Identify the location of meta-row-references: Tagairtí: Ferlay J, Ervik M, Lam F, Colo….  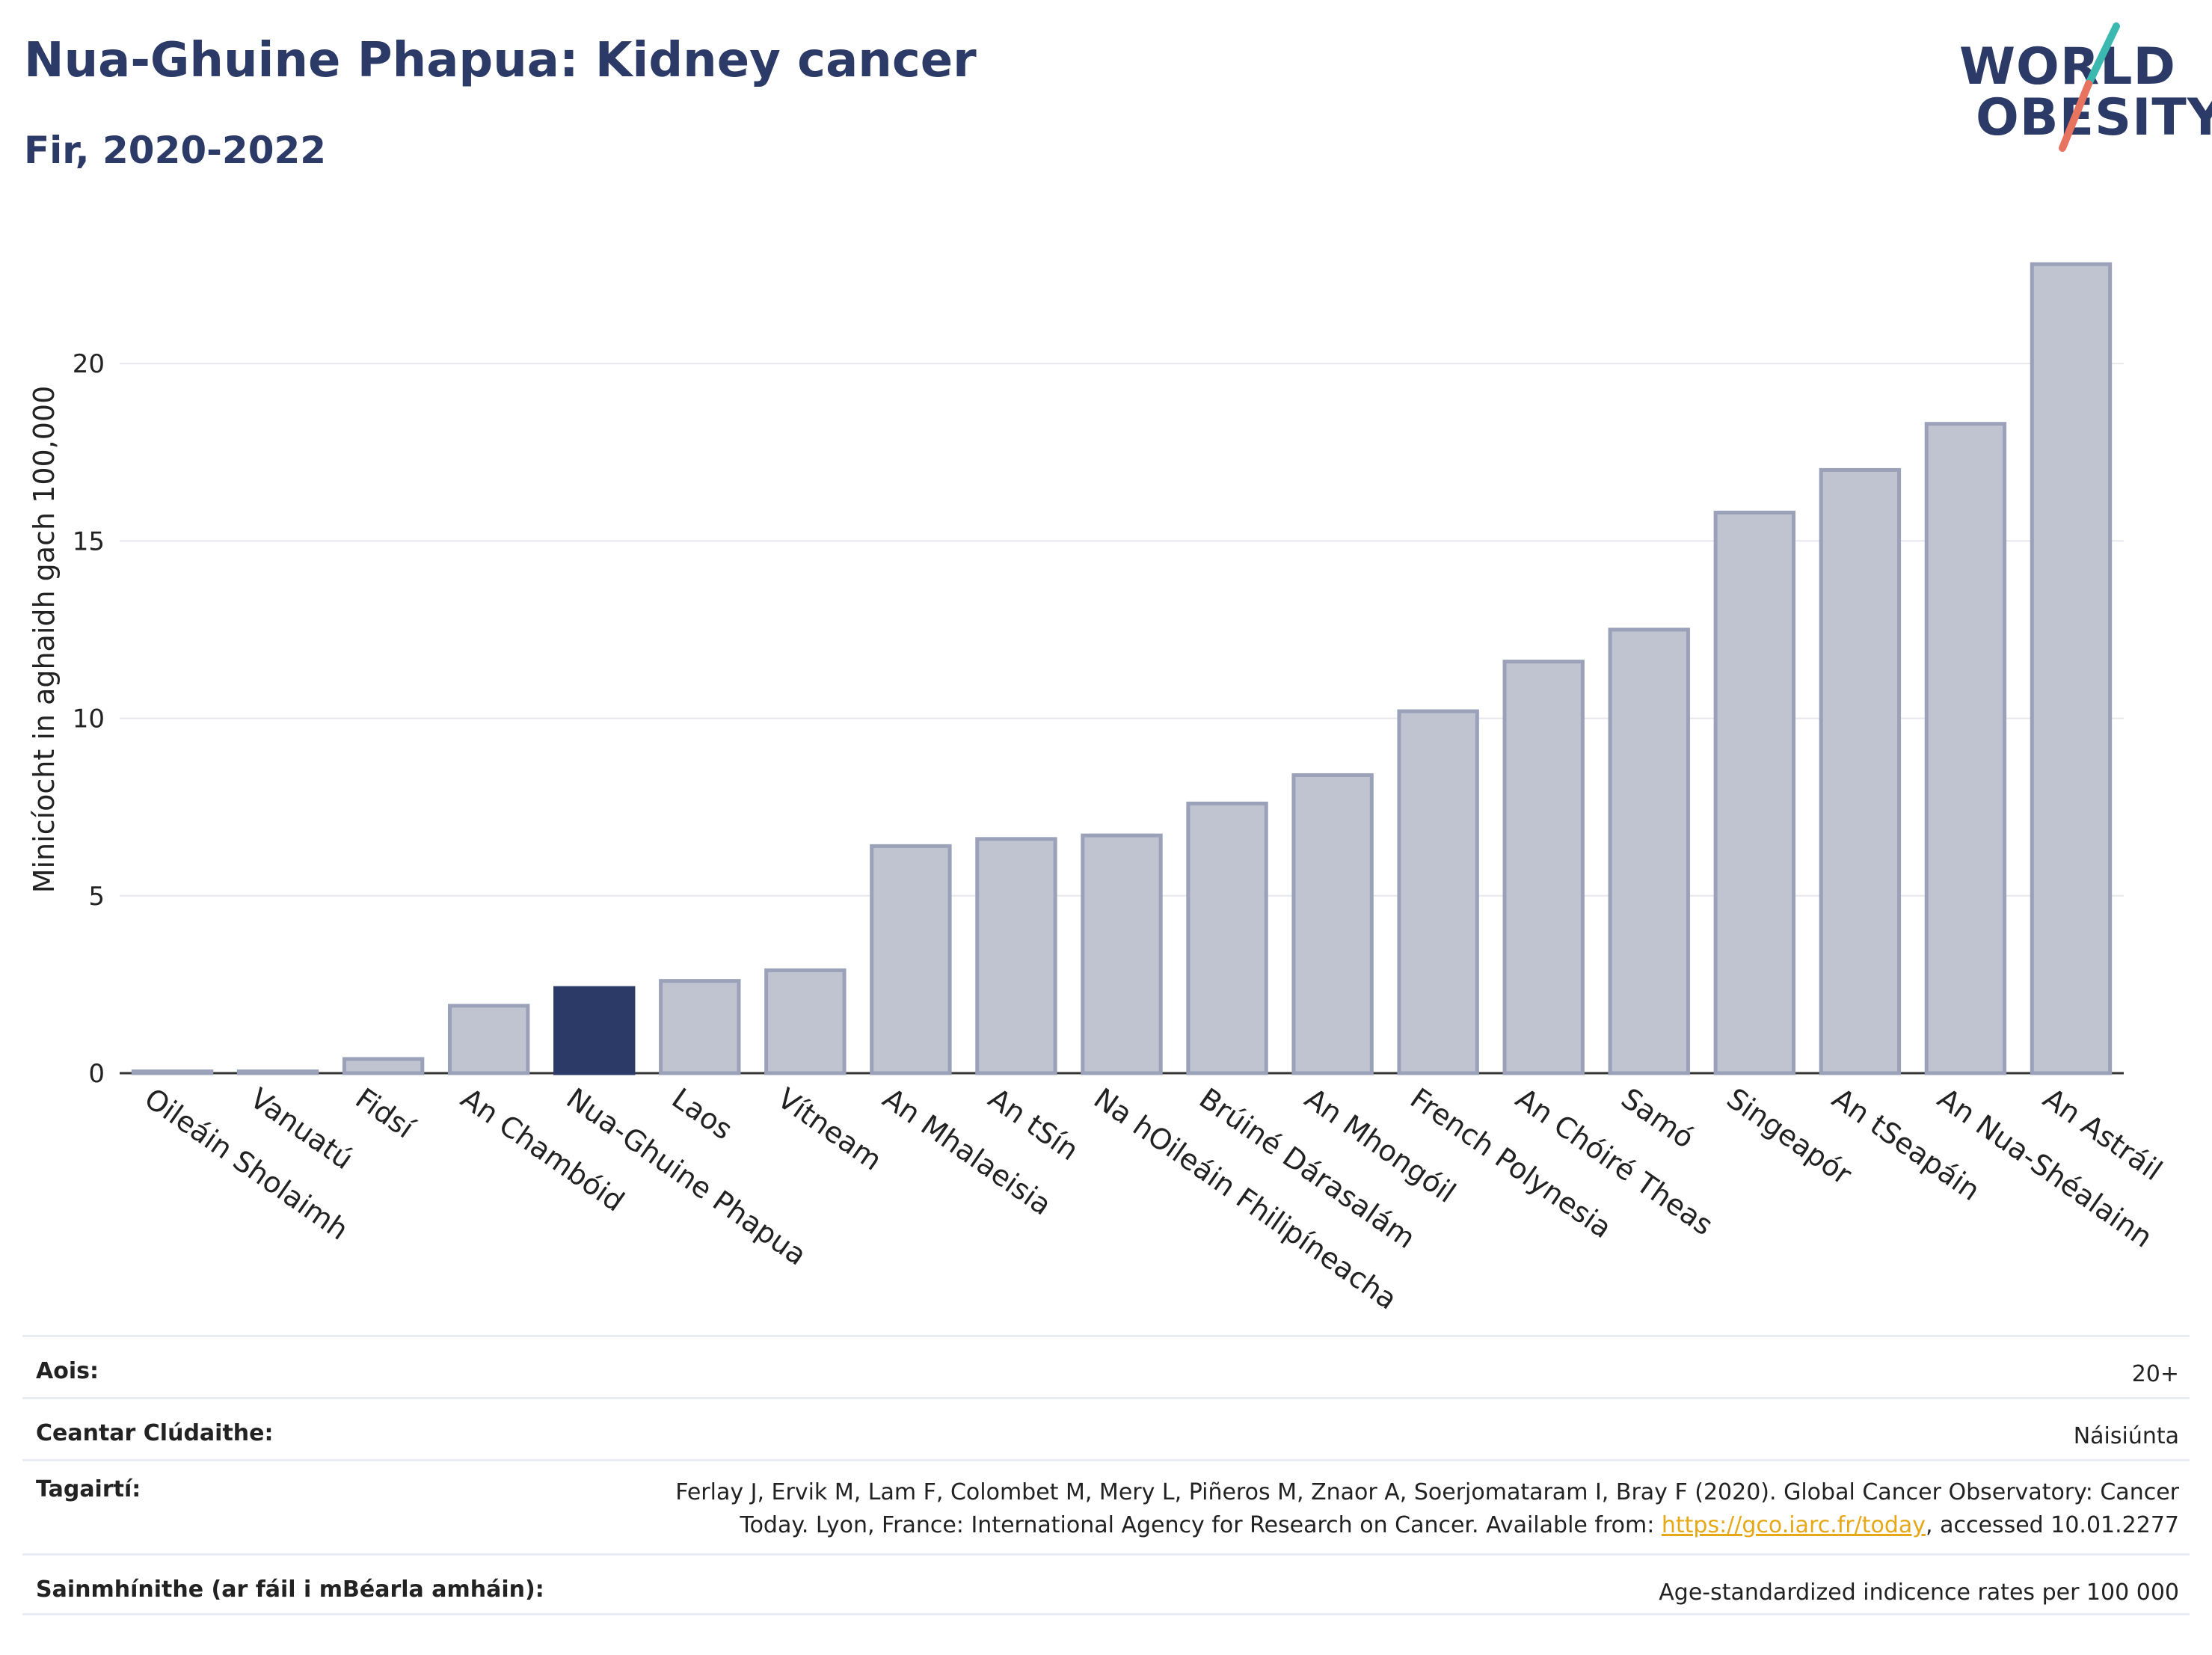
(1106, 1506).